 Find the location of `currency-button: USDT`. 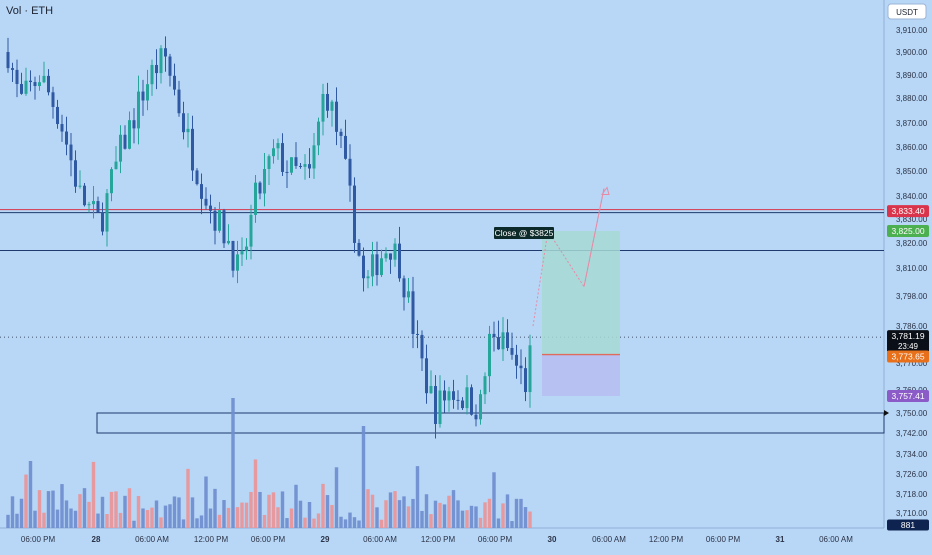

currency-button: USDT is located at coordinates (907, 11).